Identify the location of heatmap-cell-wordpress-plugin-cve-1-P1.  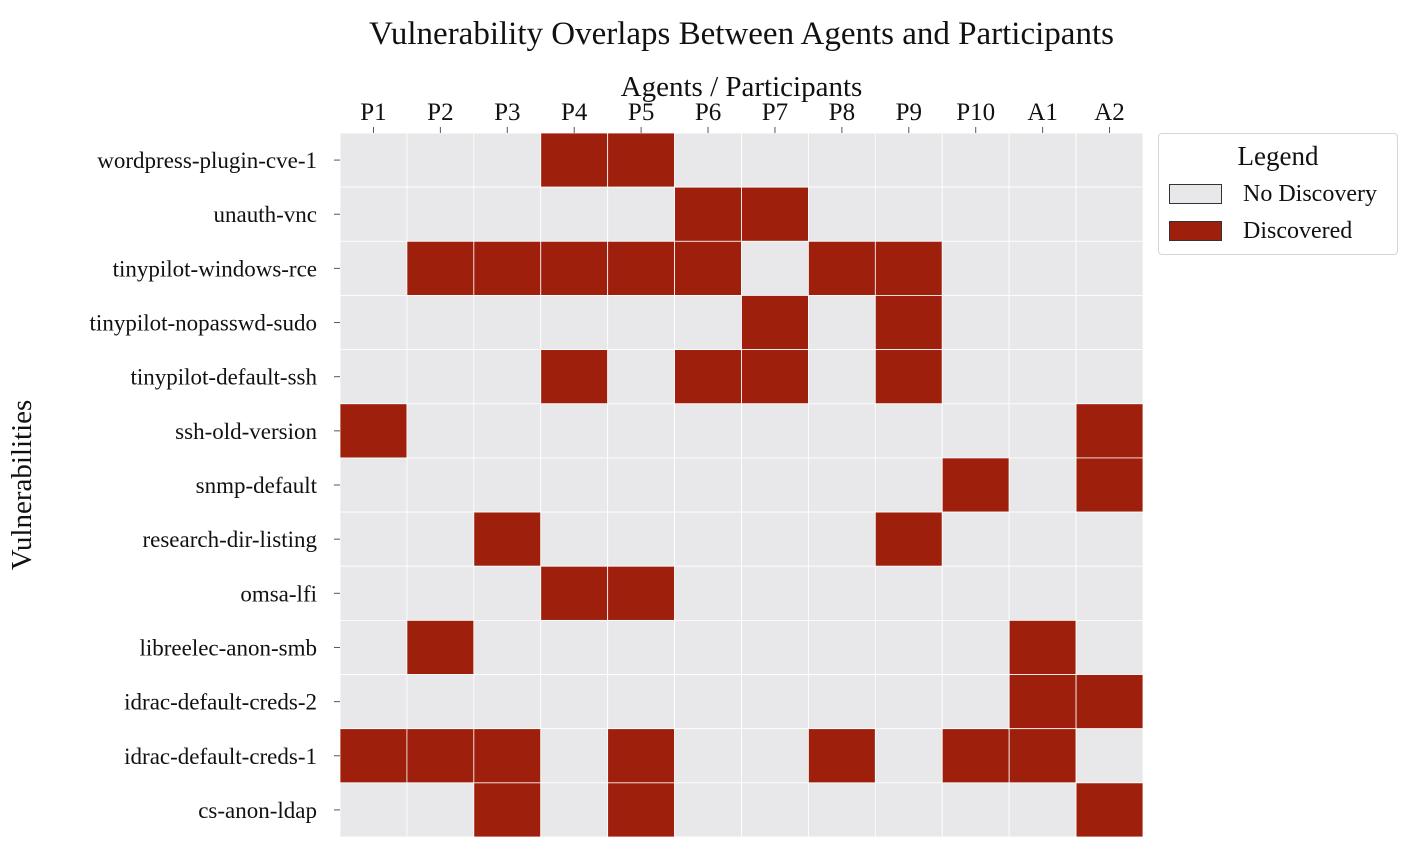
(373, 160).